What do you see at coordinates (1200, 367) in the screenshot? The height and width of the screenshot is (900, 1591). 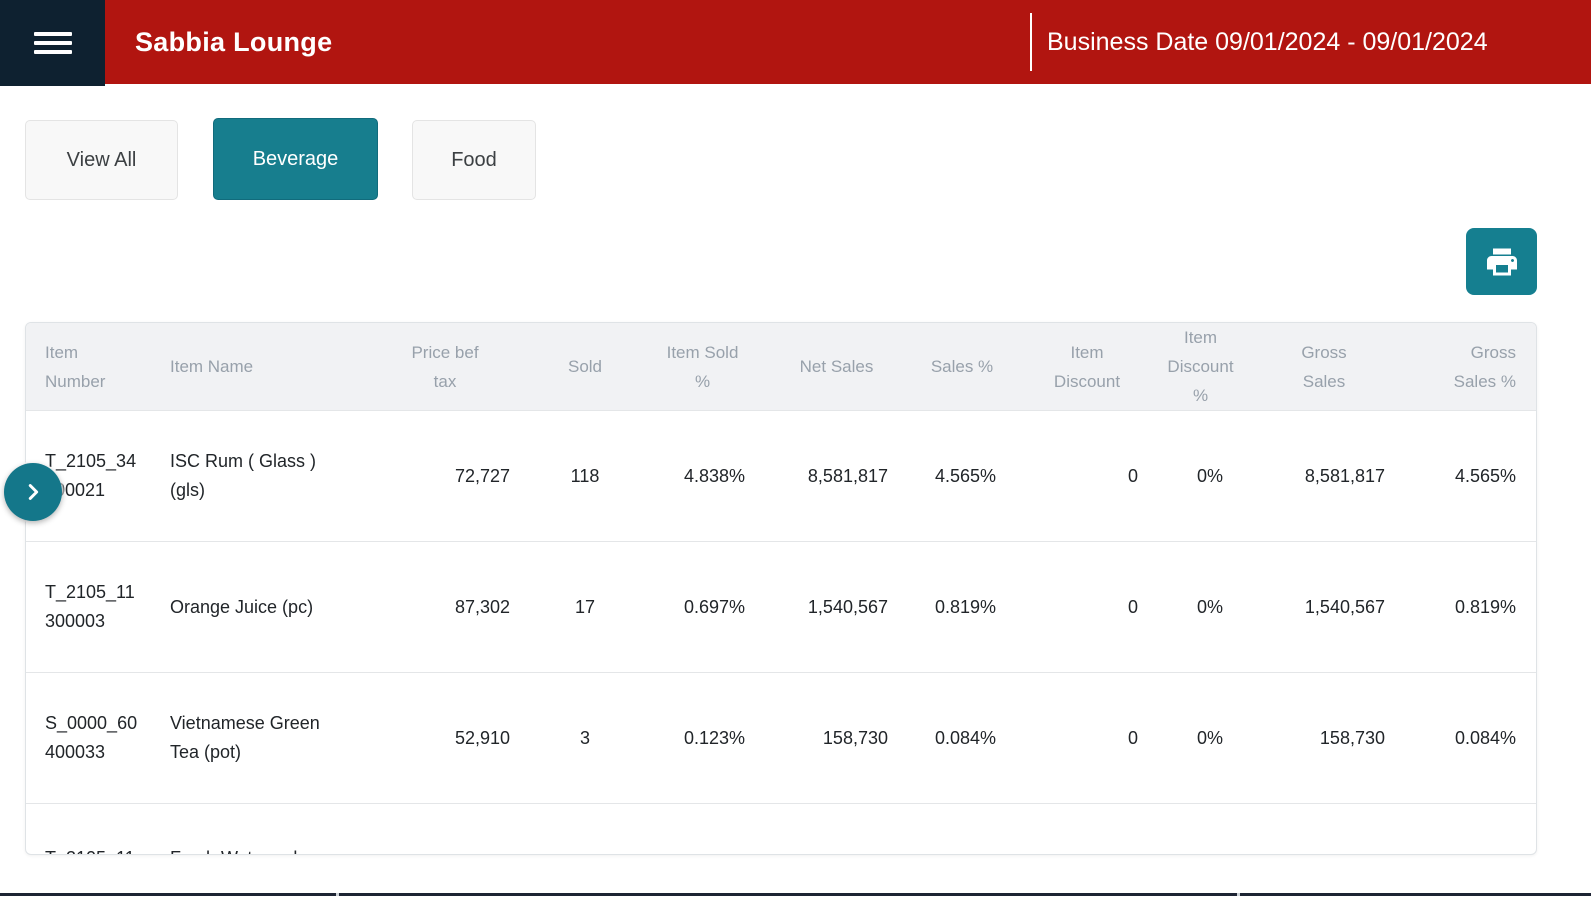 I see `col-item-discount-pct: Item Discount %` at bounding box center [1200, 367].